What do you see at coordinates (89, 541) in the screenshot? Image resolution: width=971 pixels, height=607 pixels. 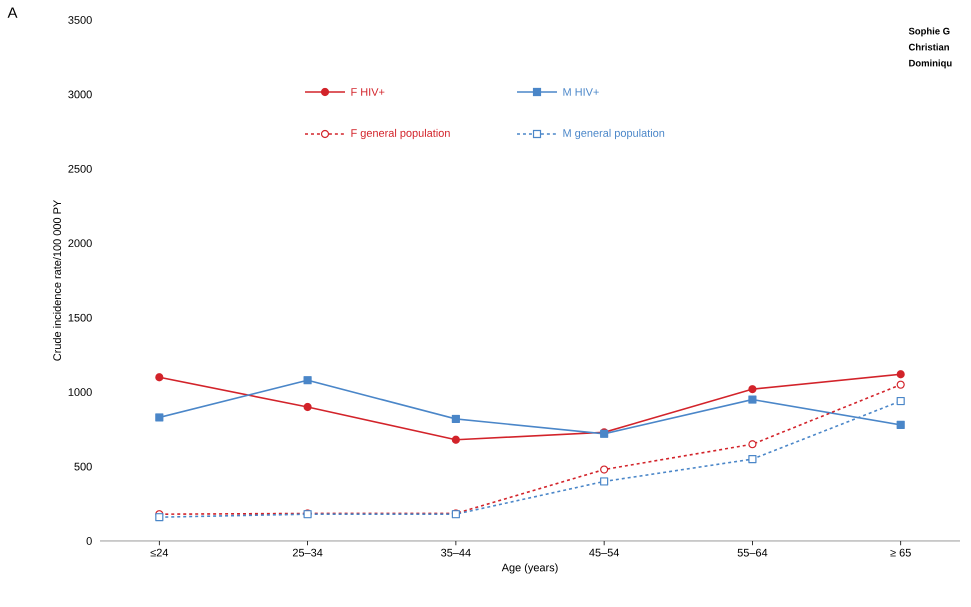 I see `y-tick-label: 0` at bounding box center [89, 541].